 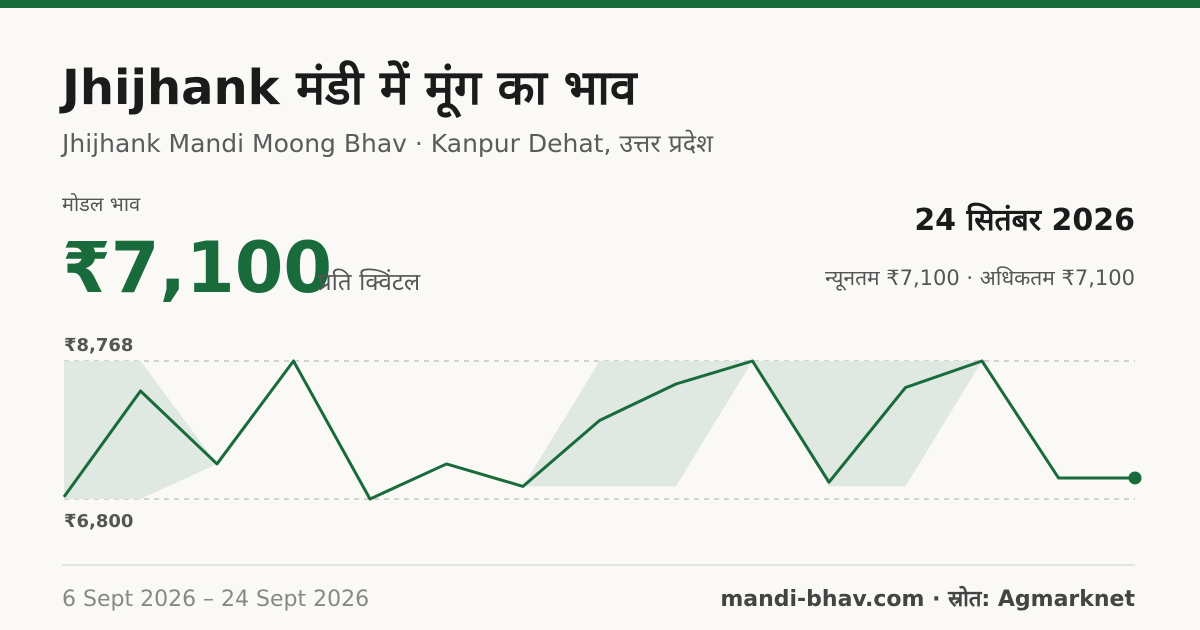 I want to click on date: 24 सितंबर 2026, so click(x=1024, y=220).